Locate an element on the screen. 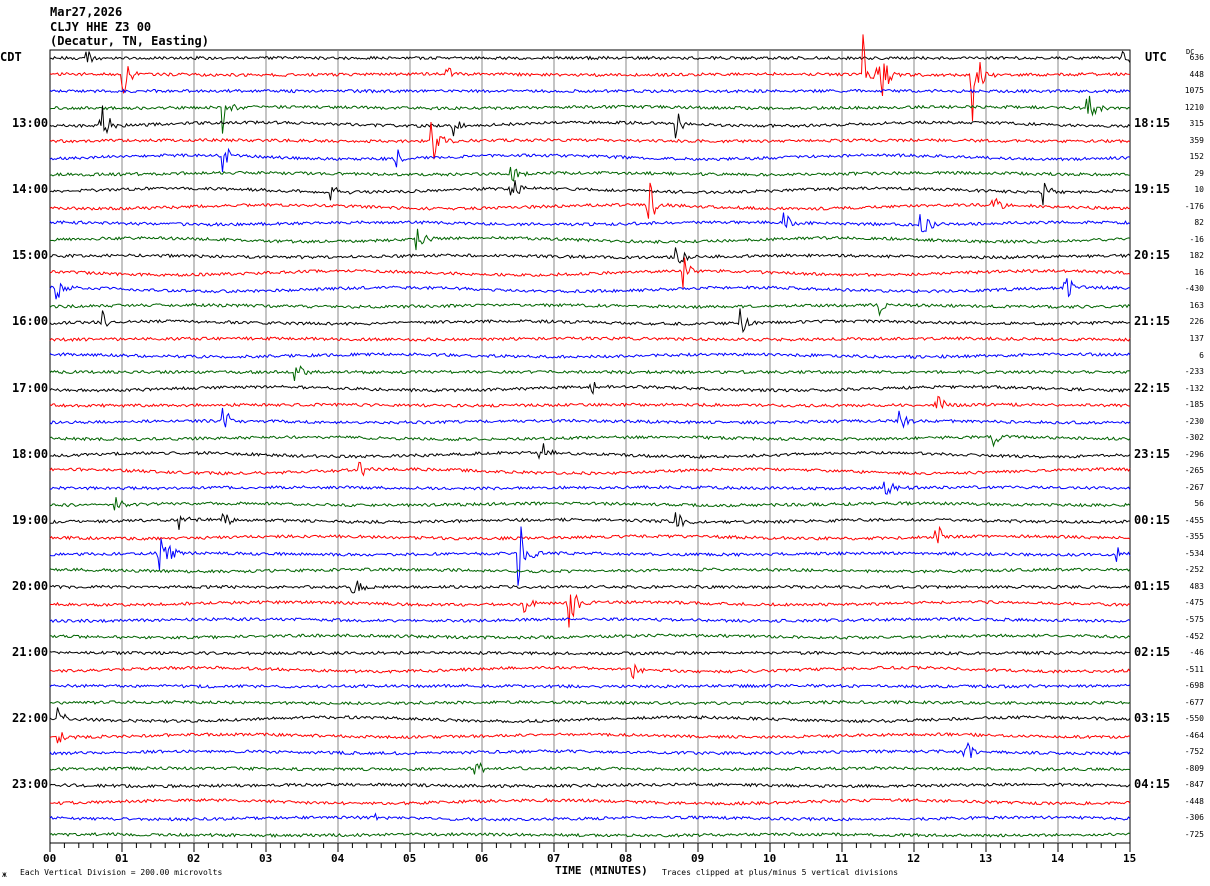  dc-offset-label: -809 is located at coordinates (1194, 768).